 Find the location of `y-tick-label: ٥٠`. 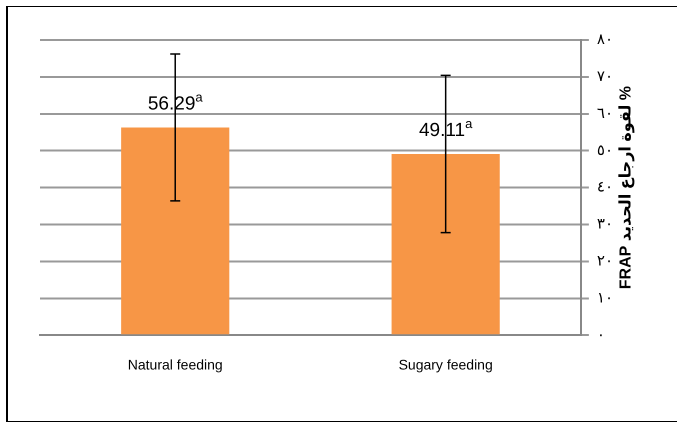

y-tick-label: ٥٠ is located at coordinates (605, 150).